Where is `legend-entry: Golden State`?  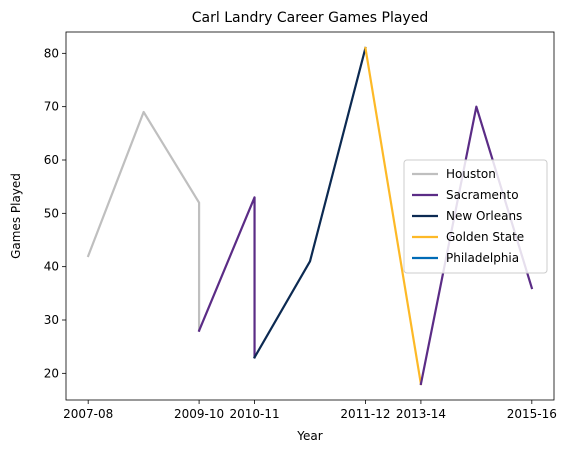 legend-entry: Golden State is located at coordinates (485, 237).